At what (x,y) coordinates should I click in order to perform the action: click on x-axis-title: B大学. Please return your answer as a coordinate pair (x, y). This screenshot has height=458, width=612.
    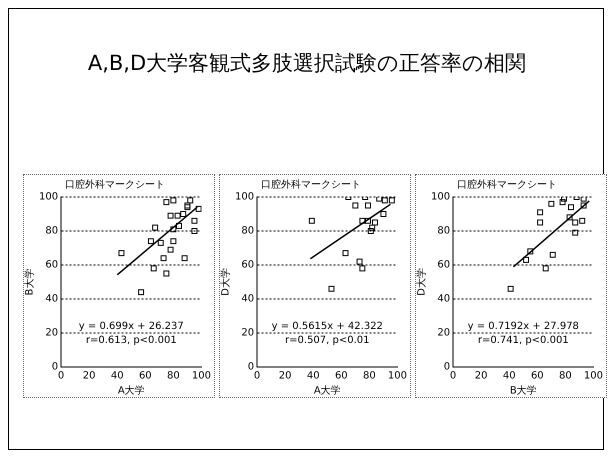
    Looking at the image, I should click on (523, 390).